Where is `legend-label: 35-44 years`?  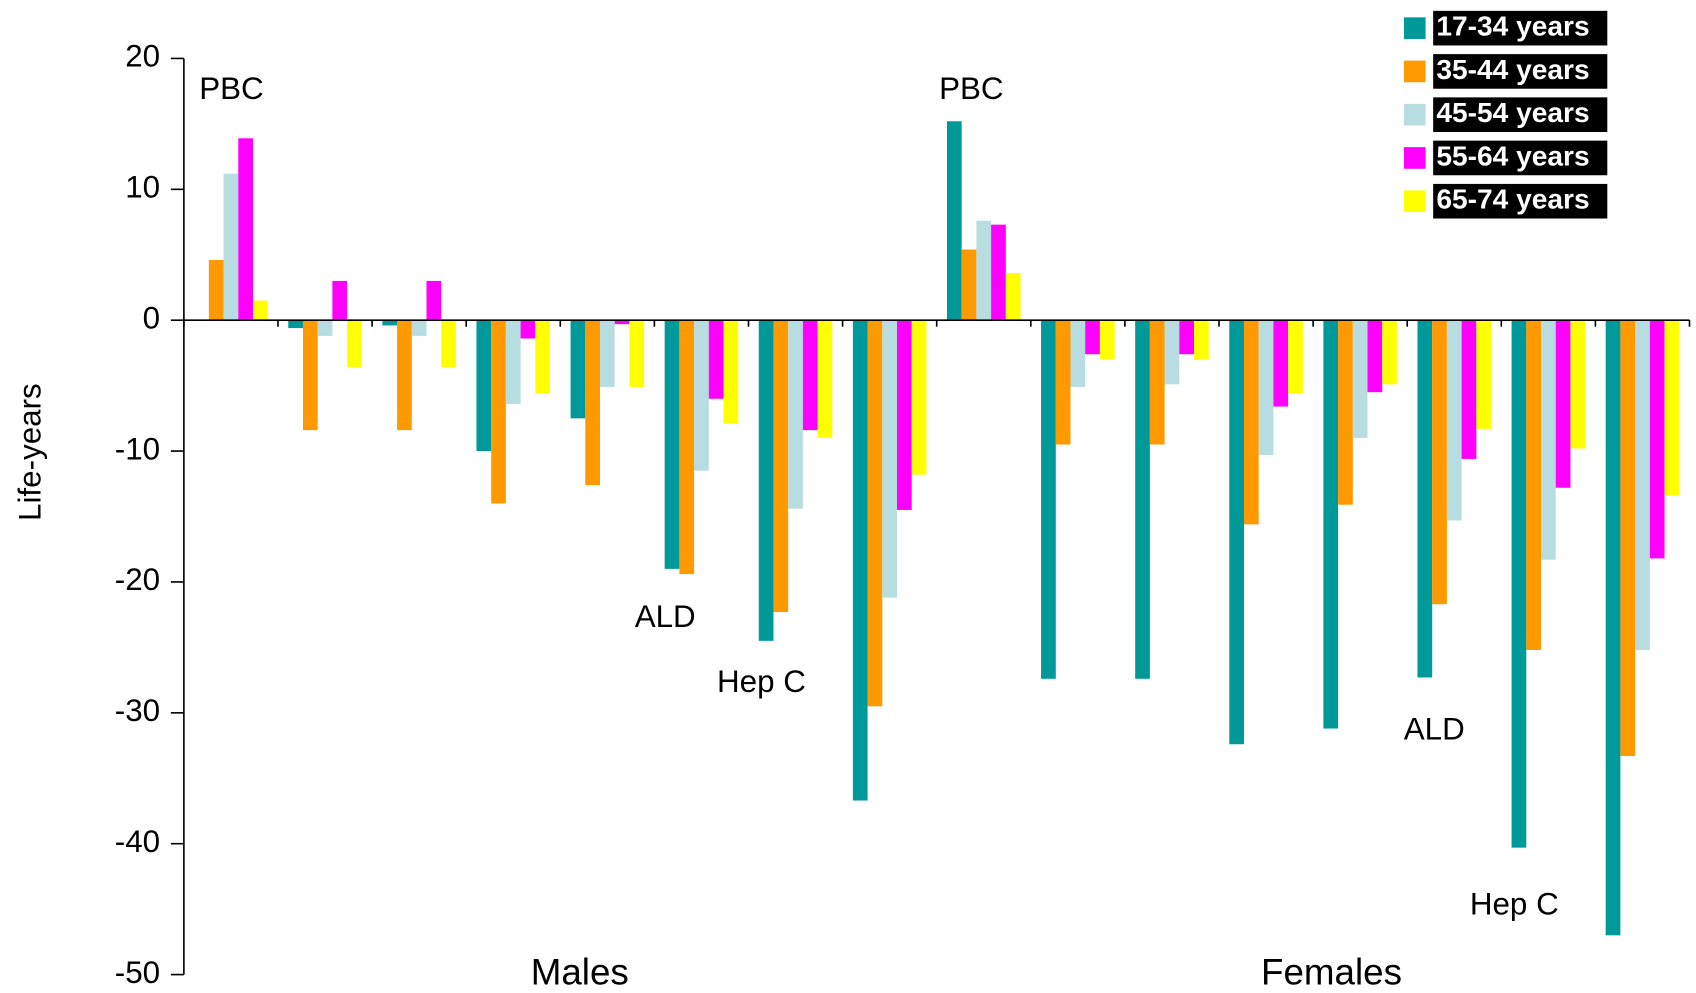
legend-label: 35-44 years is located at coordinates (1512, 69).